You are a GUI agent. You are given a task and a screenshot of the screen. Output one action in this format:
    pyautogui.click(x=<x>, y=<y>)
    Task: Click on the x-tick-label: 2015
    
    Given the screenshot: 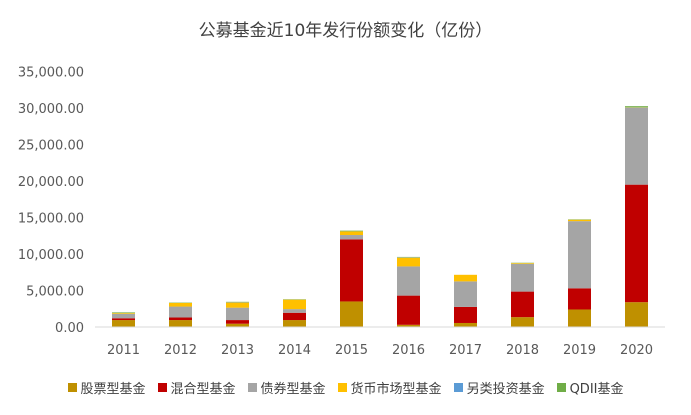 What is the action you would take?
    pyautogui.click(x=351, y=350)
    